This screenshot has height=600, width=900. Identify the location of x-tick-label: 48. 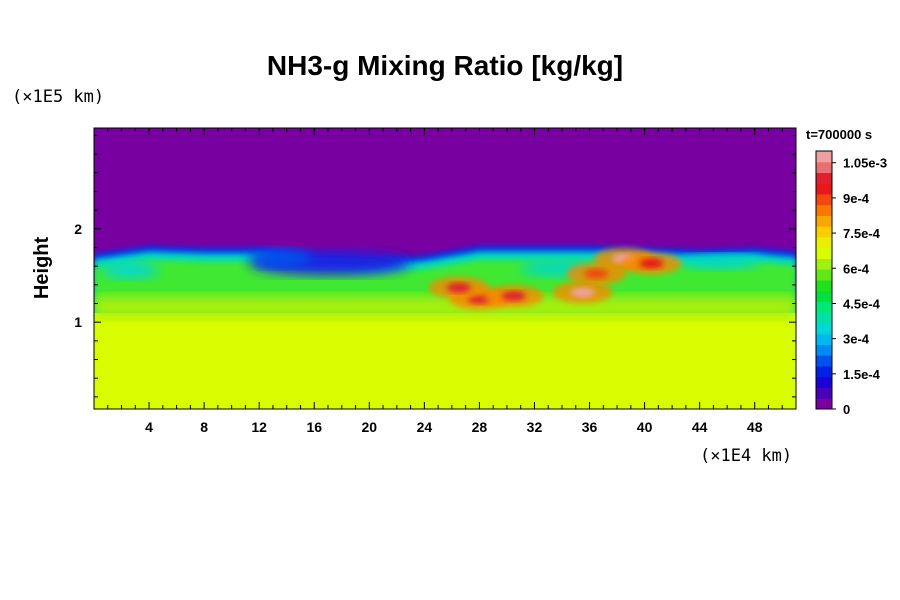
(755, 427).